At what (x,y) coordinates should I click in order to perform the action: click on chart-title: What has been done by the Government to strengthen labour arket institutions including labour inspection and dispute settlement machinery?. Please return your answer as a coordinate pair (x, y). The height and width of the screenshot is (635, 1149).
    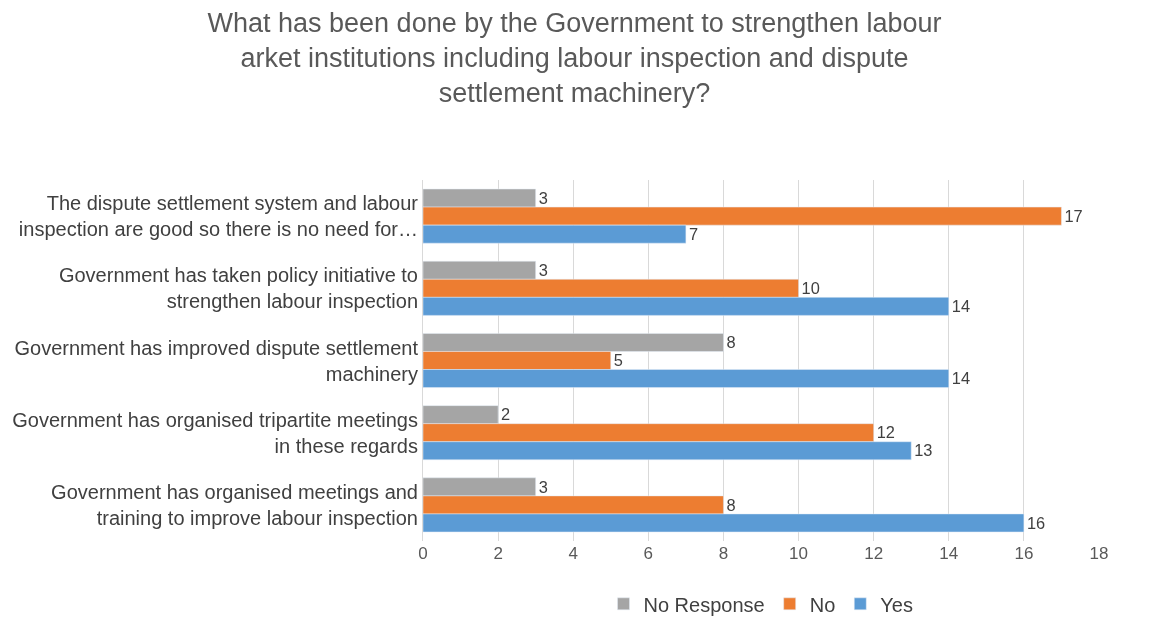
    Looking at the image, I should click on (574, 57).